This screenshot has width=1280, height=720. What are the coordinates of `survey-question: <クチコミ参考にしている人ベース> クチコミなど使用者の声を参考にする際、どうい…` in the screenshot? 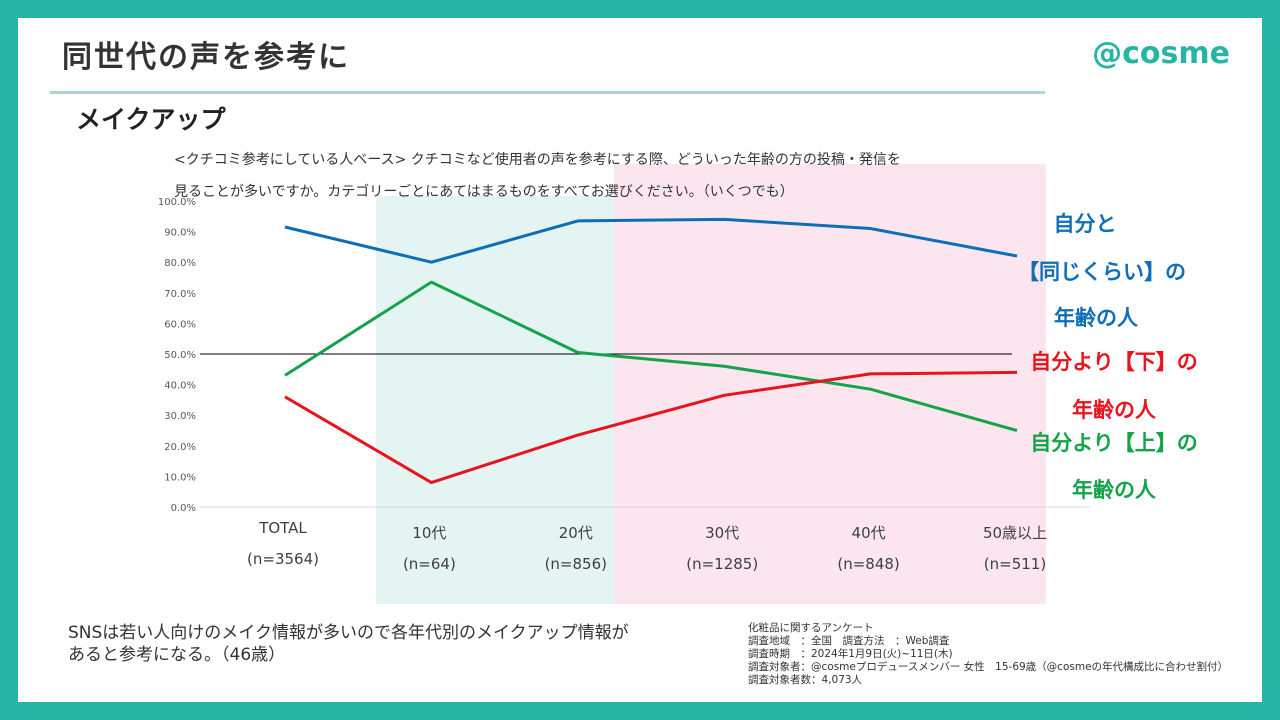 It's located at (609, 176).